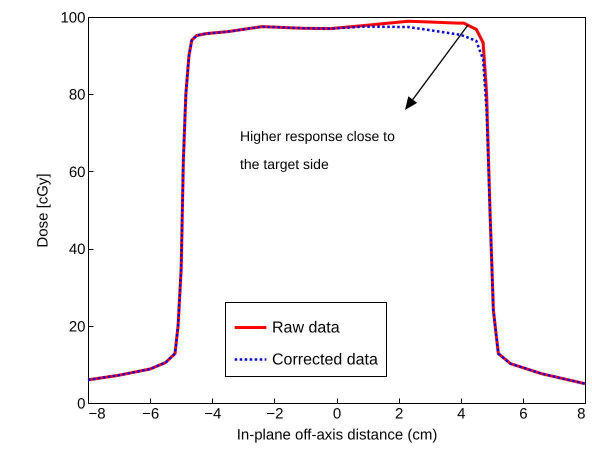 The width and height of the screenshot is (592, 460). Describe the element at coordinates (399, 414) in the screenshot. I see `x-tick-label: 2` at that location.